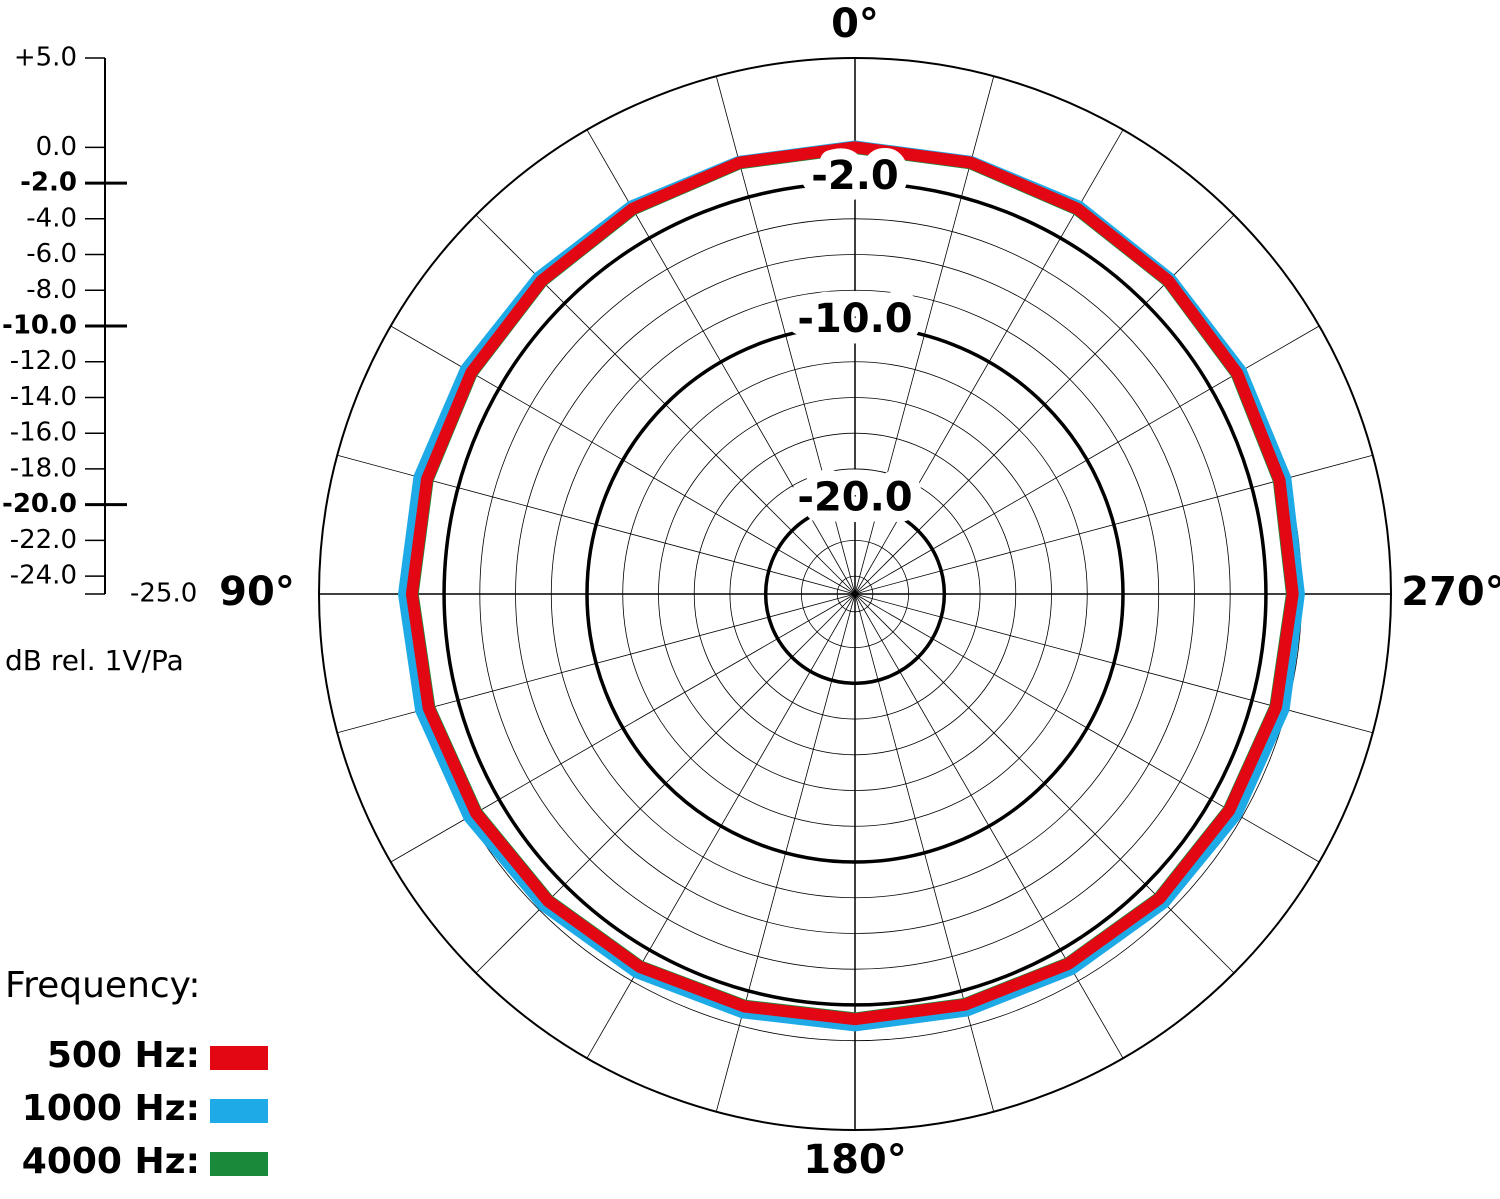 The height and width of the screenshot is (1199, 1500). What do you see at coordinates (48, 183) in the screenshot?
I see `y-tick-label: -2.0` at bounding box center [48, 183].